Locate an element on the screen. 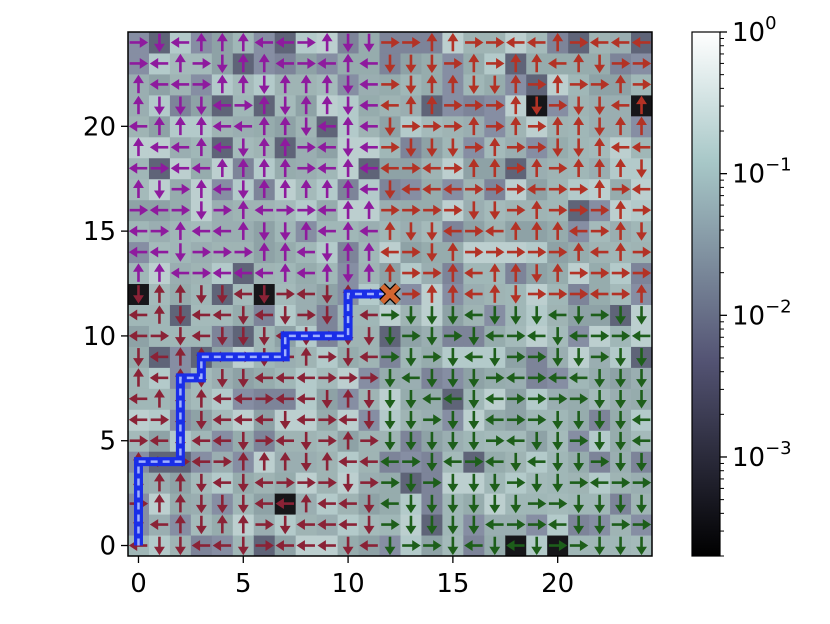 Image resolution: width=830 pixels, height=624 pixels. trajectory-path is located at coordinates (261, 417).